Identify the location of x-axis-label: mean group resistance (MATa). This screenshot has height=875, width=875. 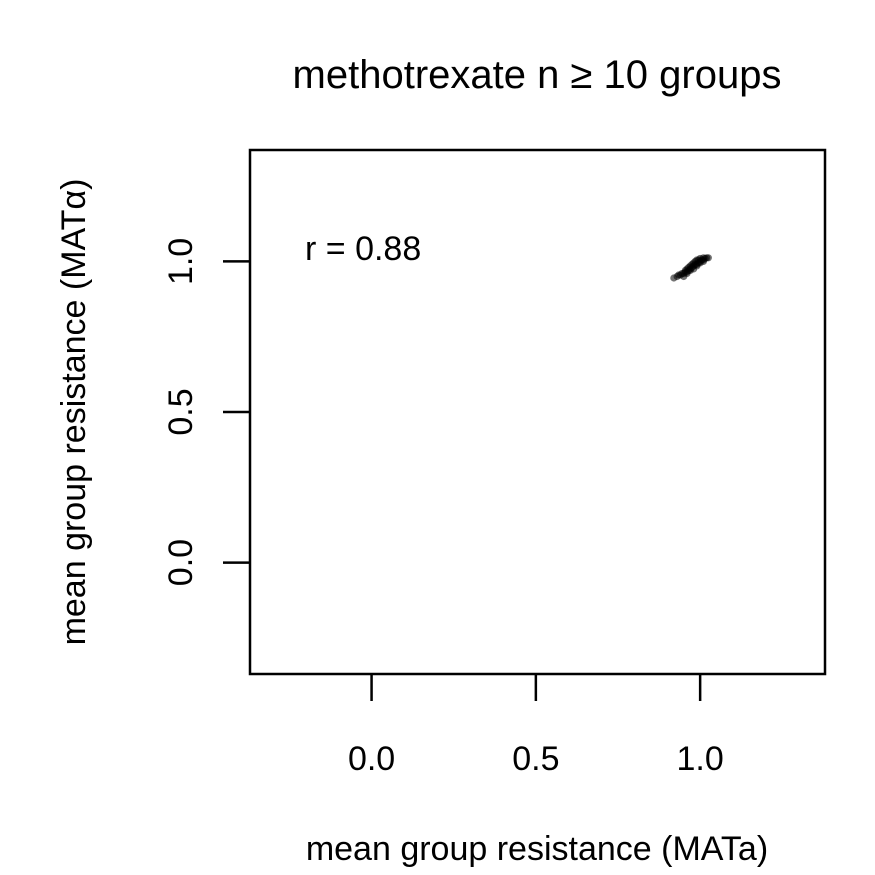
(537, 849).